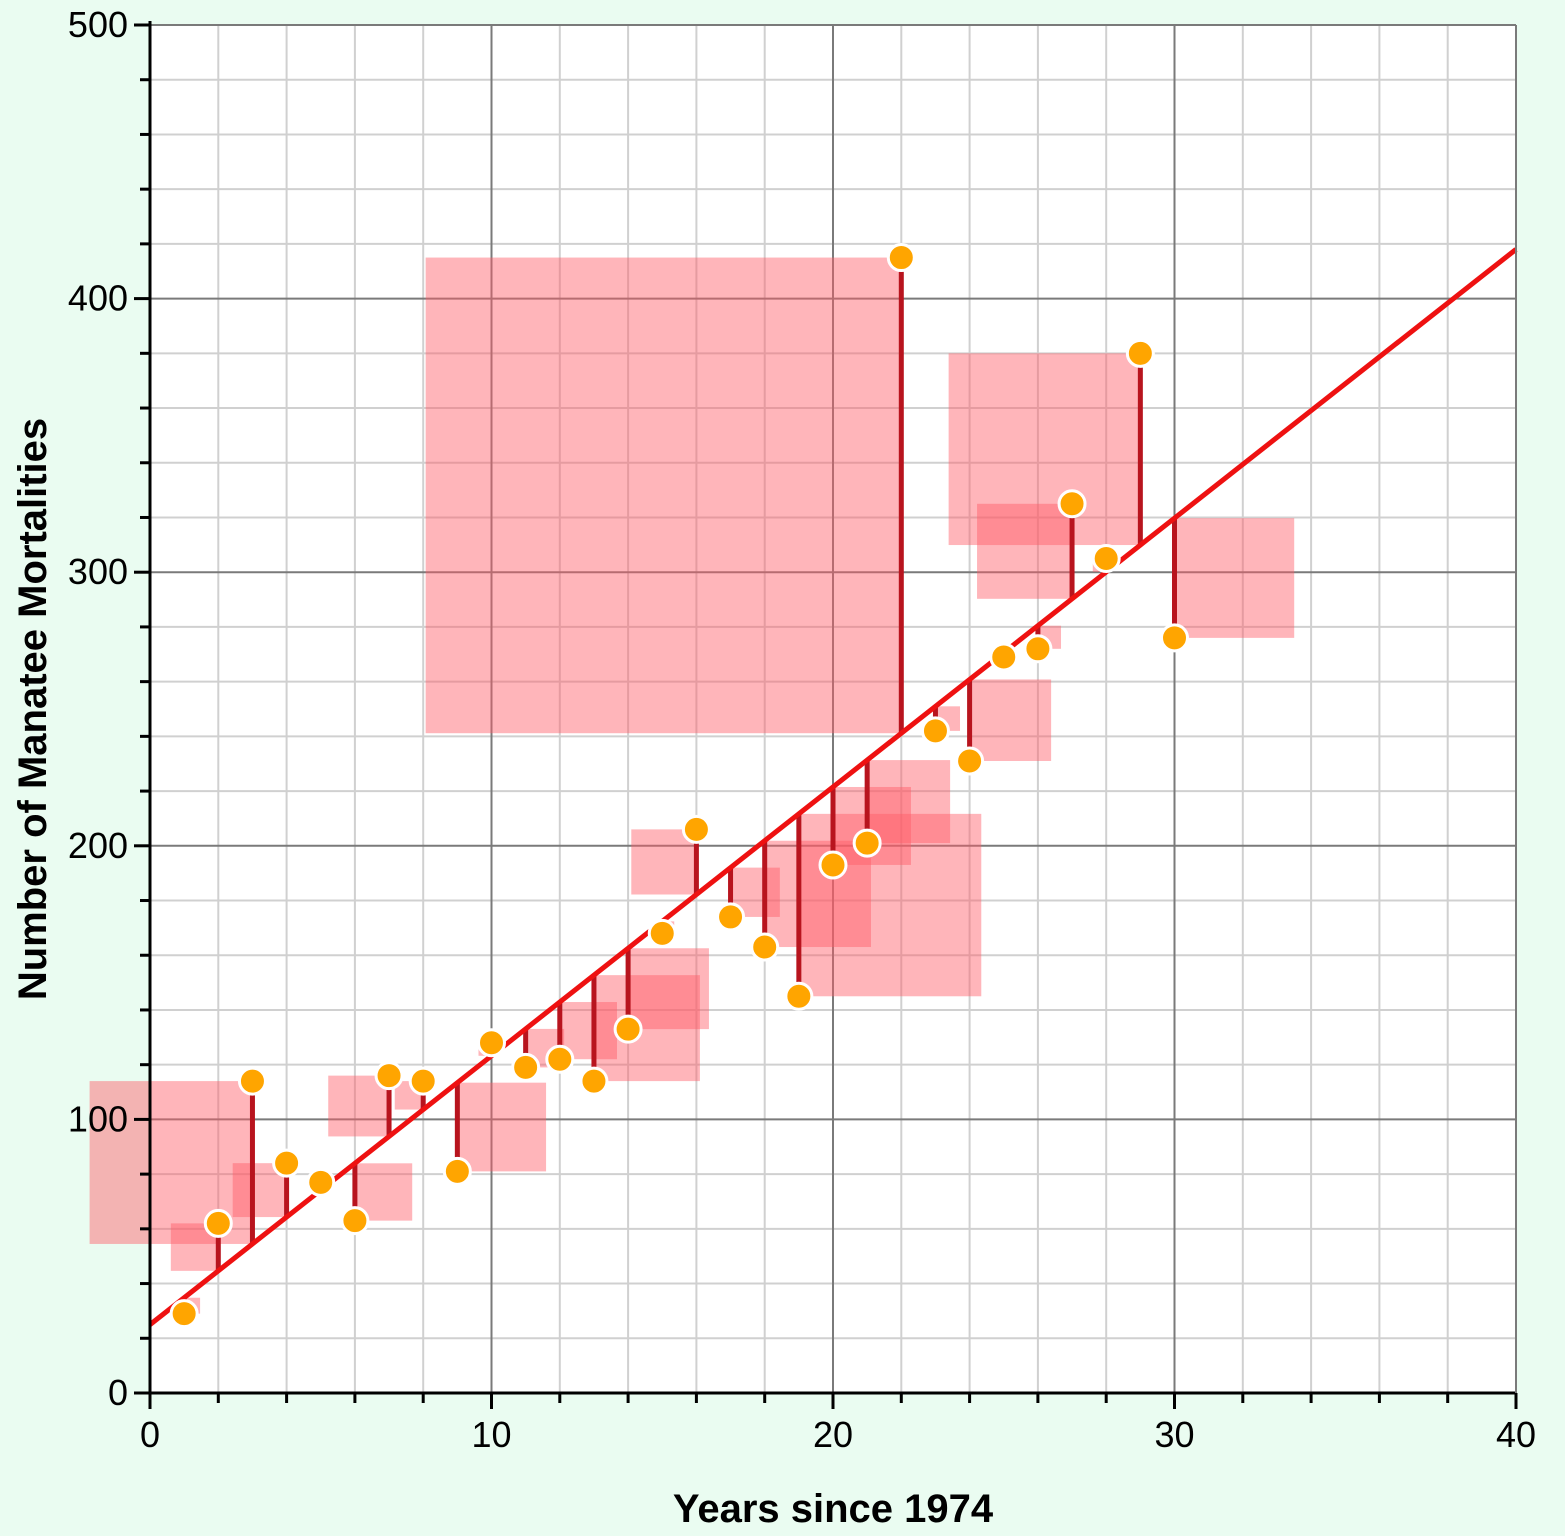 The width and height of the screenshot is (1565, 1536). I want to click on y-tick-label: 100, so click(98, 1118).